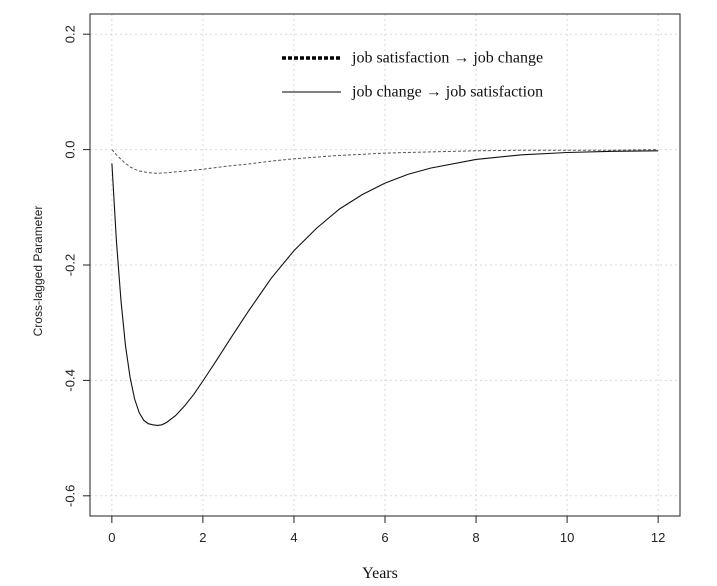 This screenshot has width=717, height=586. I want to click on x-axis-title: Years, so click(380, 573).